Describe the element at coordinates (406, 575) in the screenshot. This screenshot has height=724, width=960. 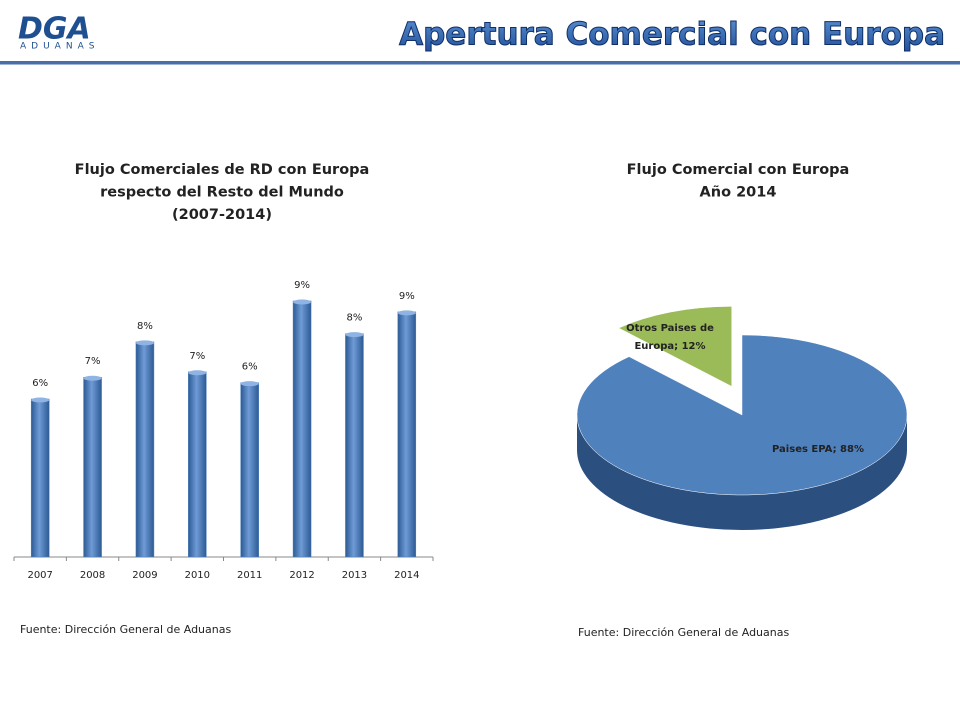
I see `x-tick-label: 2014` at that location.